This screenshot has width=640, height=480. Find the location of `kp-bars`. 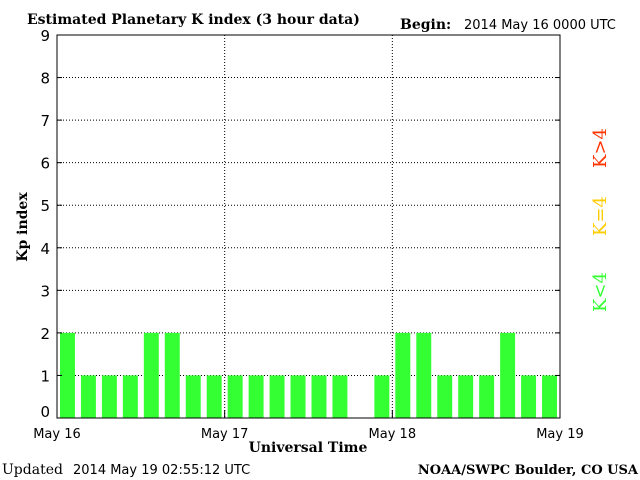

kp-bars is located at coordinates (308, 375).